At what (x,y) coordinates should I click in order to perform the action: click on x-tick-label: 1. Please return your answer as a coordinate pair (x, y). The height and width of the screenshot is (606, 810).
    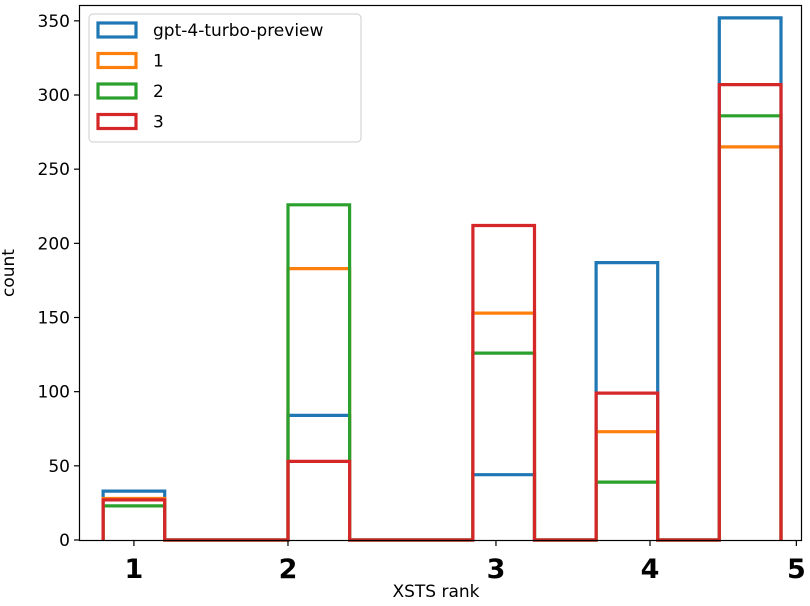
    Looking at the image, I should click on (134, 569).